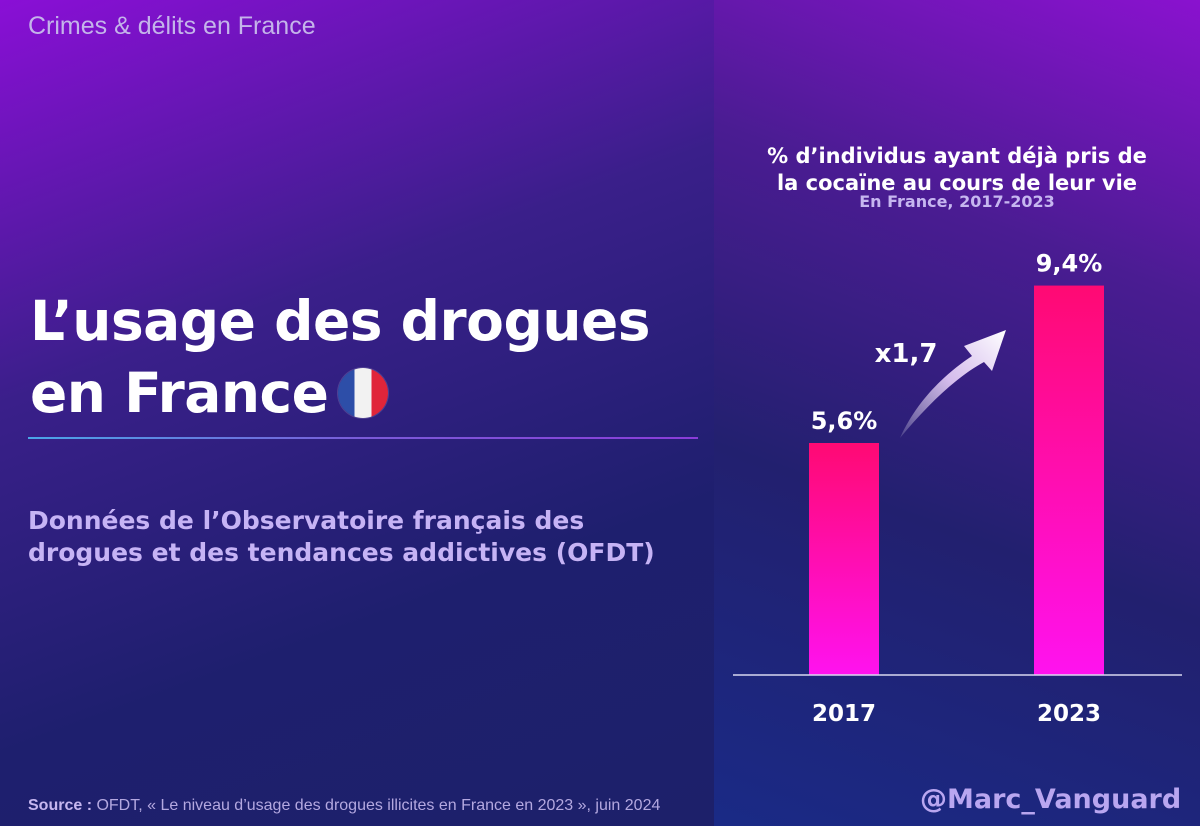 The image size is (1200, 826). I want to click on divider, so click(363, 438).